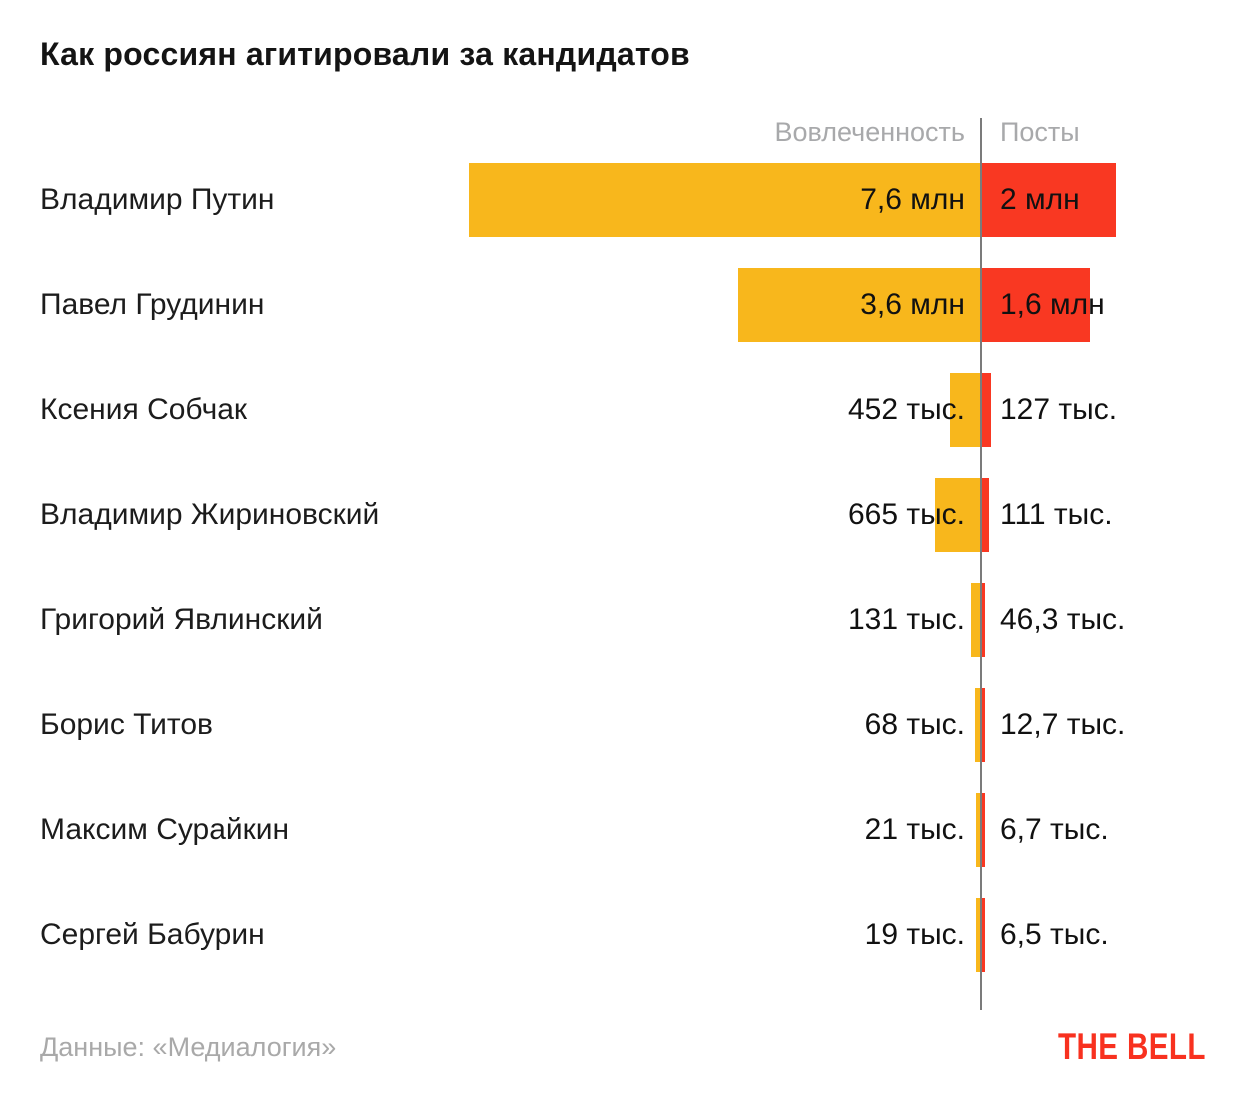 This screenshot has width=1240, height=1100. I want to click on engagement-value: 665 тыс., so click(906, 514).